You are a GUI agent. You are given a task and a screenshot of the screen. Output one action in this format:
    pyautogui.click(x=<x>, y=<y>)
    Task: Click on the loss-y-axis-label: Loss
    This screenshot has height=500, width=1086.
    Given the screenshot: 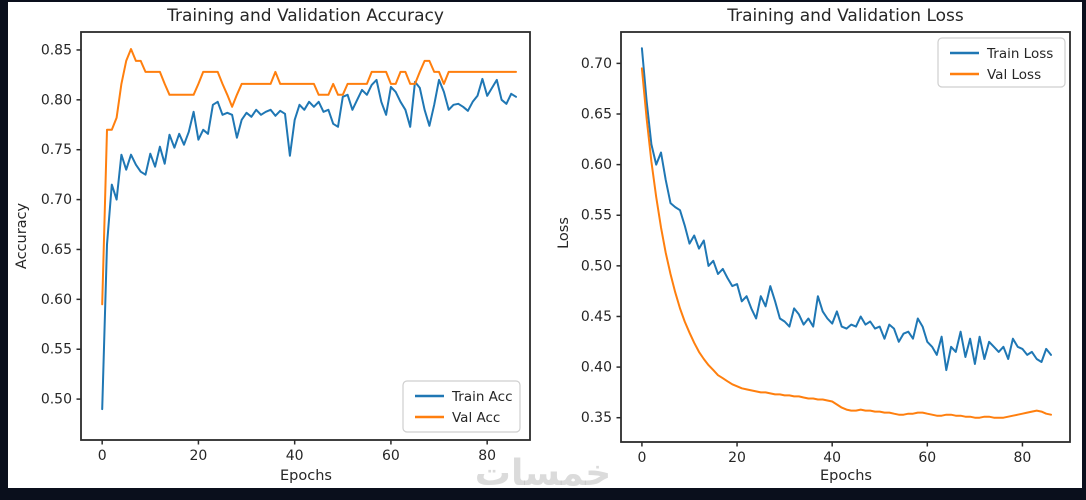 What is the action you would take?
    pyautogui.click(x=564, y=233)
    